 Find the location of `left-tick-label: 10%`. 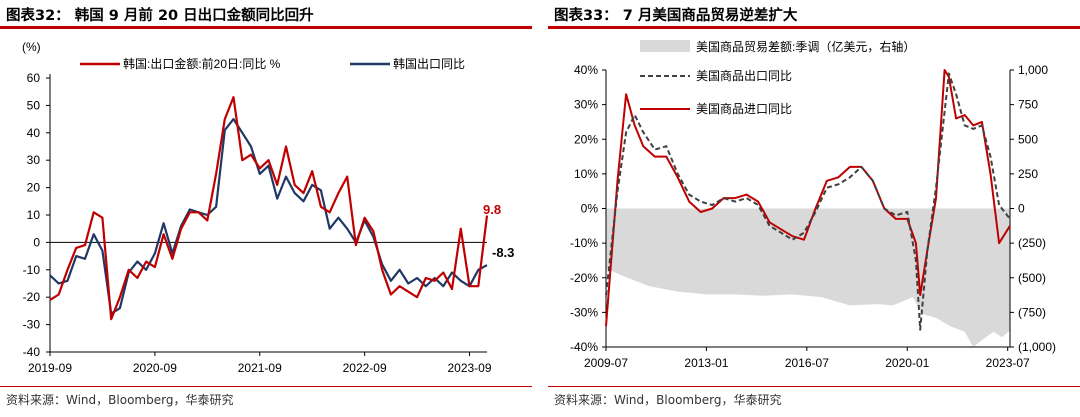

left-tick-label: 10% is located at coordinates (586, 174).